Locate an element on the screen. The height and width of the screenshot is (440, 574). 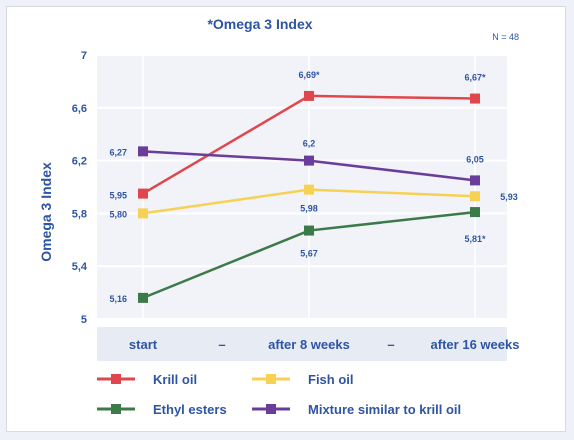
data-label: 6,2 is located at coordinates (309, 144).